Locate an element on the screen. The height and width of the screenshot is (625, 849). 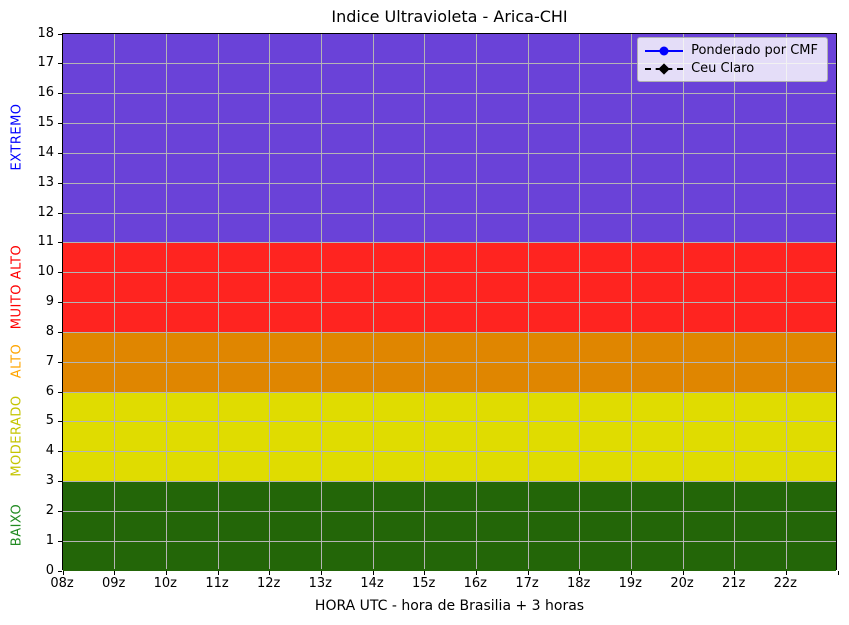
legend-sample-diamond is located at coordinates (664, 69).